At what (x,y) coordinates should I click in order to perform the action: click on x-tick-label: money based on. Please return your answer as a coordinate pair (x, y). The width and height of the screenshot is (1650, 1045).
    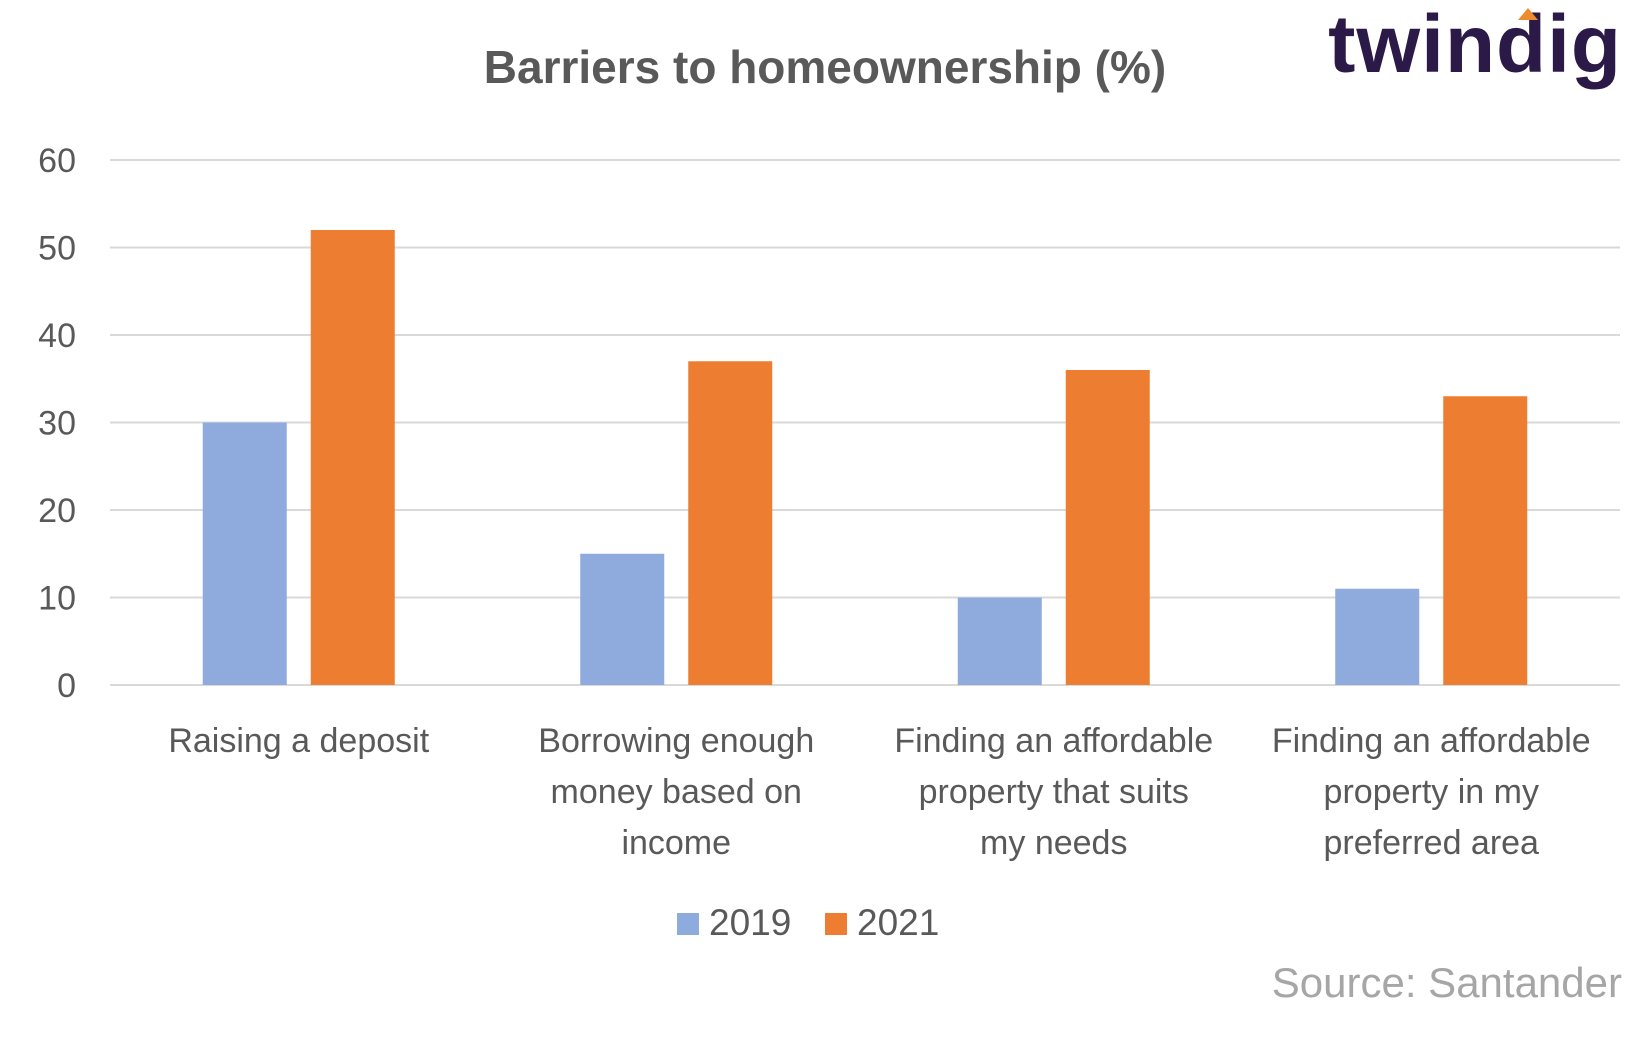
    Looking at the image, I should click on (676, 792).